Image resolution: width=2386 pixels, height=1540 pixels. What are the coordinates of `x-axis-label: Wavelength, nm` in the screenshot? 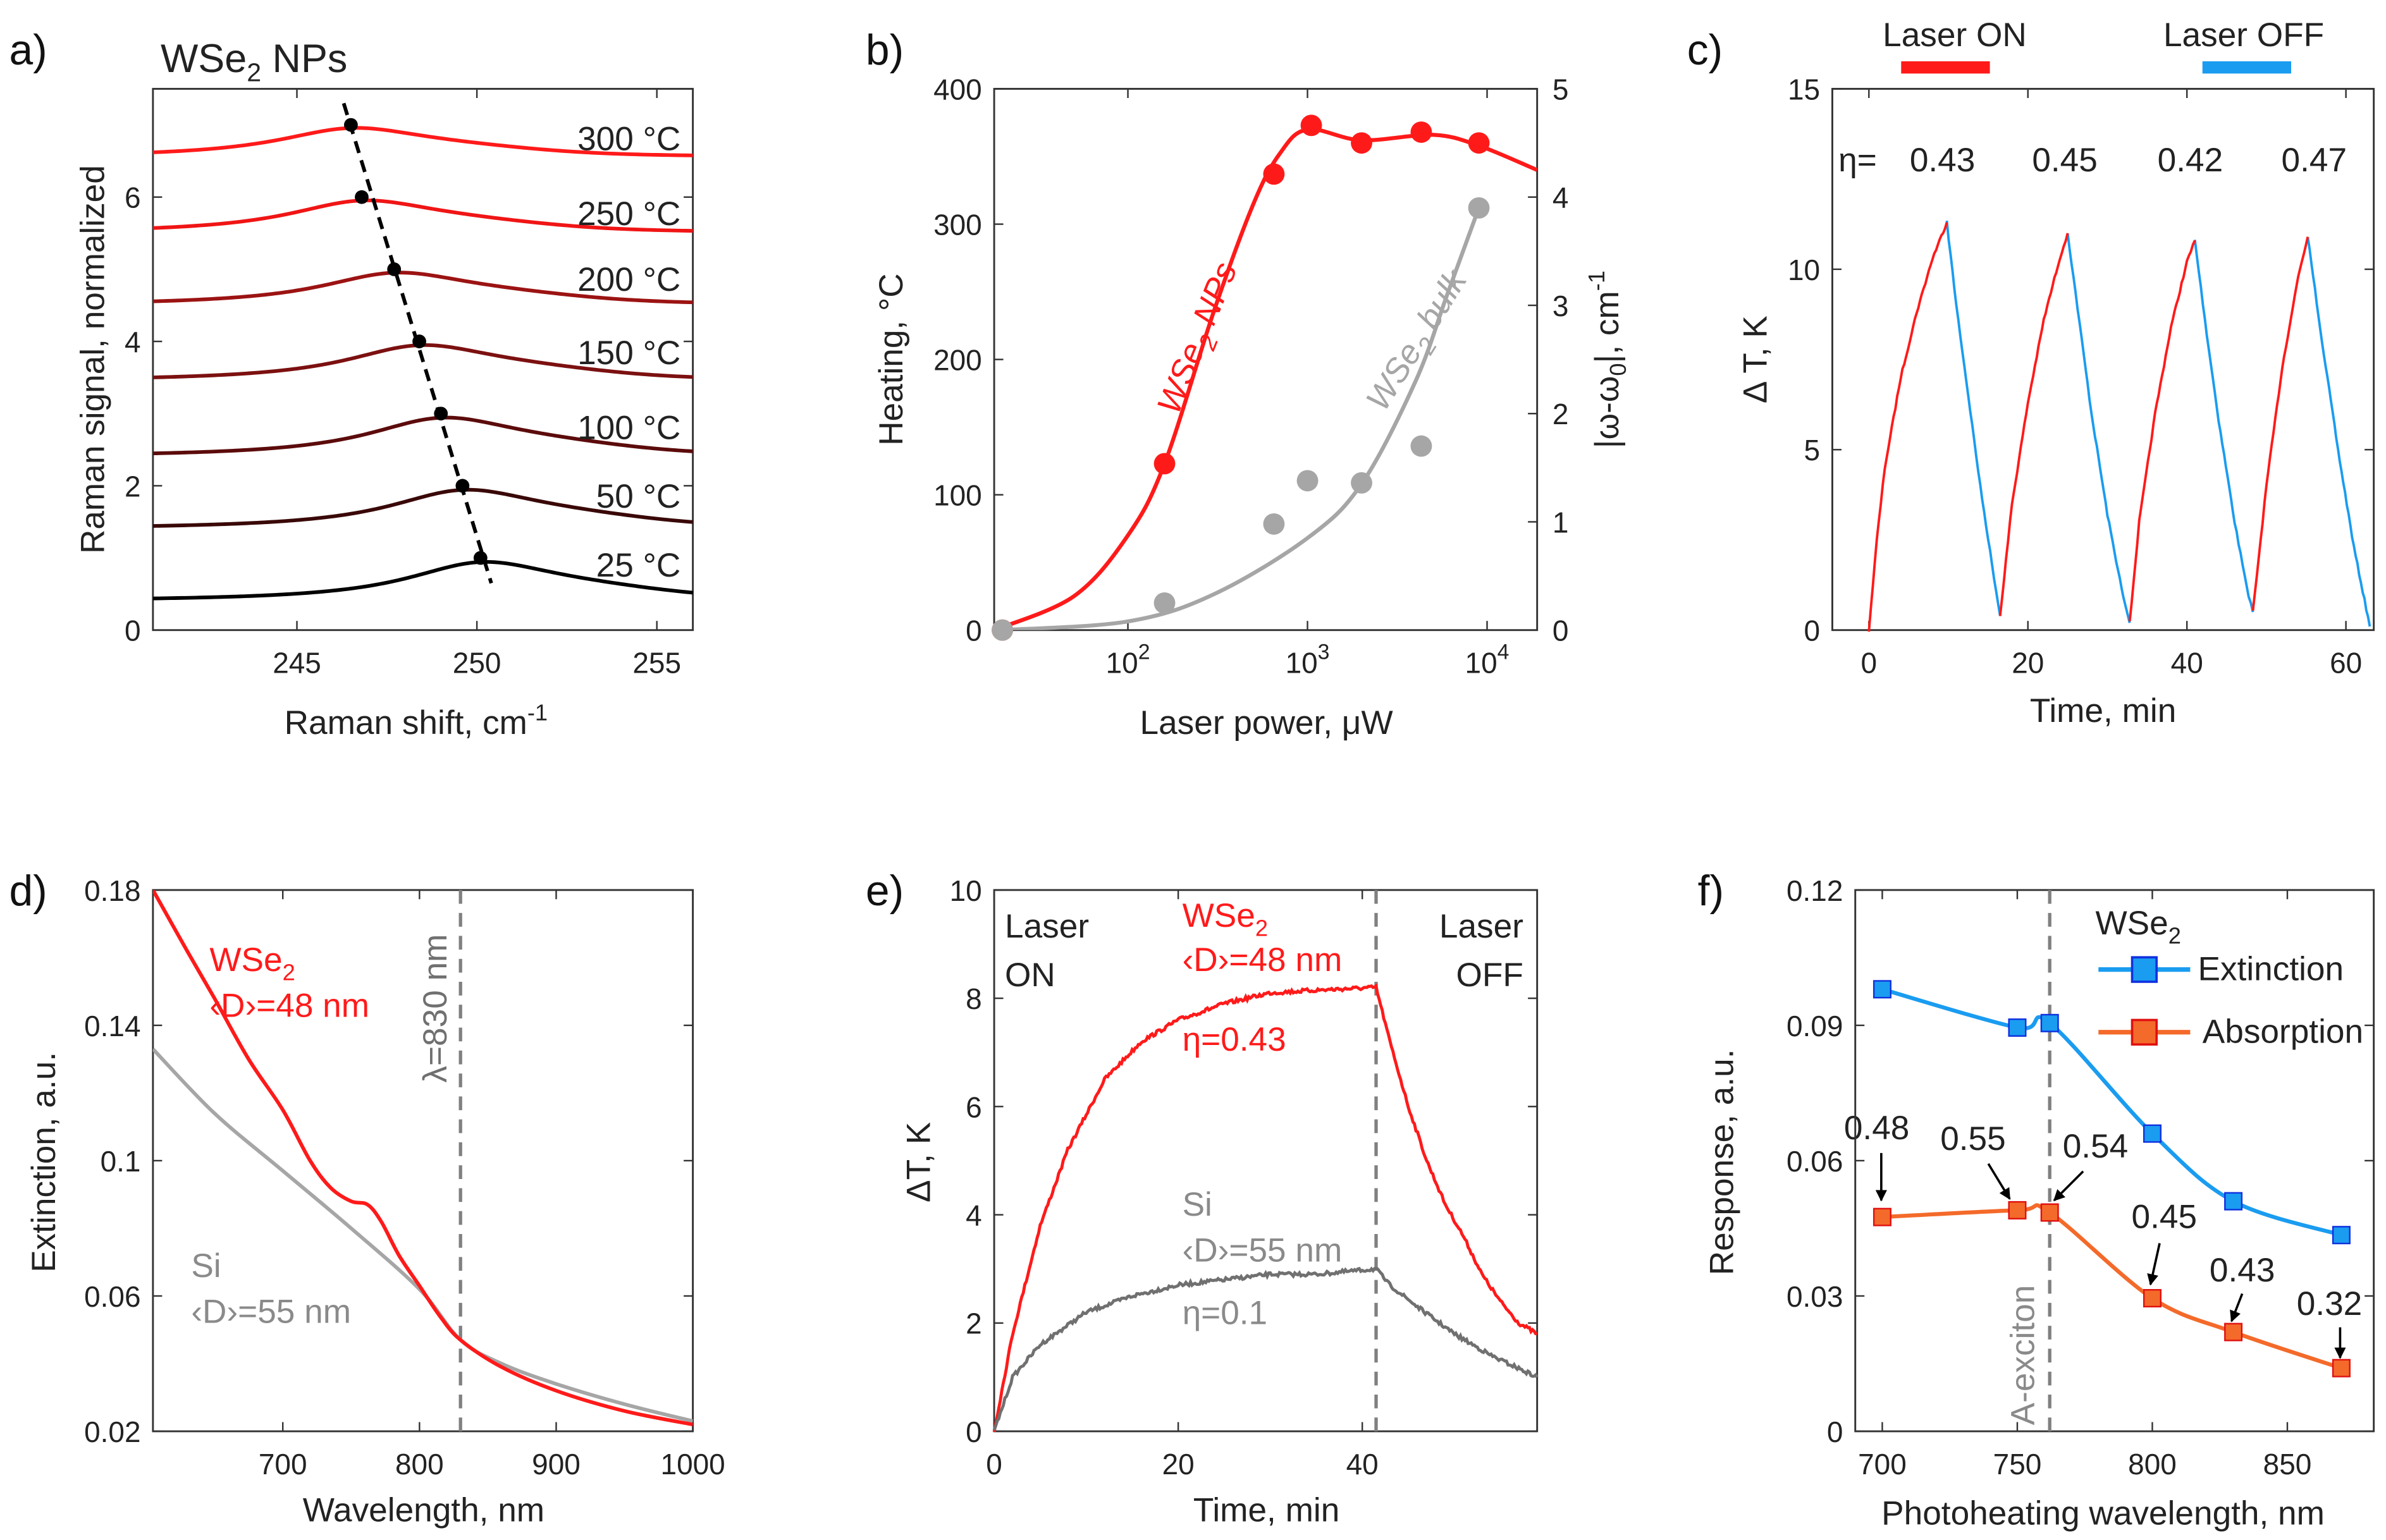 It's located at (424, 1510).